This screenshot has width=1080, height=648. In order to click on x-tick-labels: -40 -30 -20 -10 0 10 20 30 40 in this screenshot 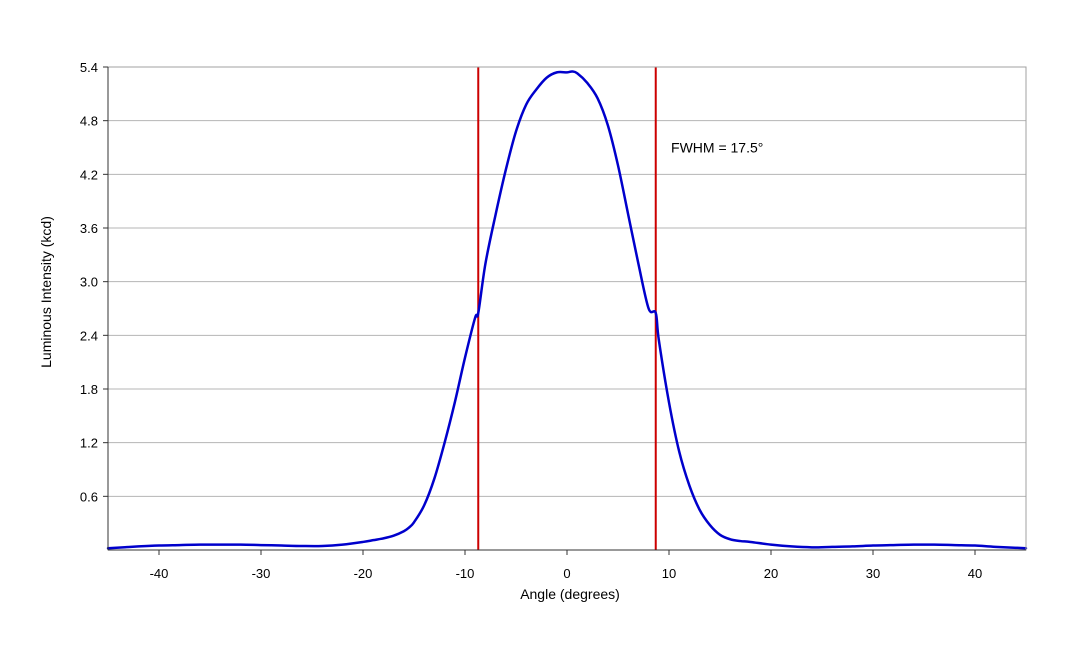, I will do `click(566, 573)`.